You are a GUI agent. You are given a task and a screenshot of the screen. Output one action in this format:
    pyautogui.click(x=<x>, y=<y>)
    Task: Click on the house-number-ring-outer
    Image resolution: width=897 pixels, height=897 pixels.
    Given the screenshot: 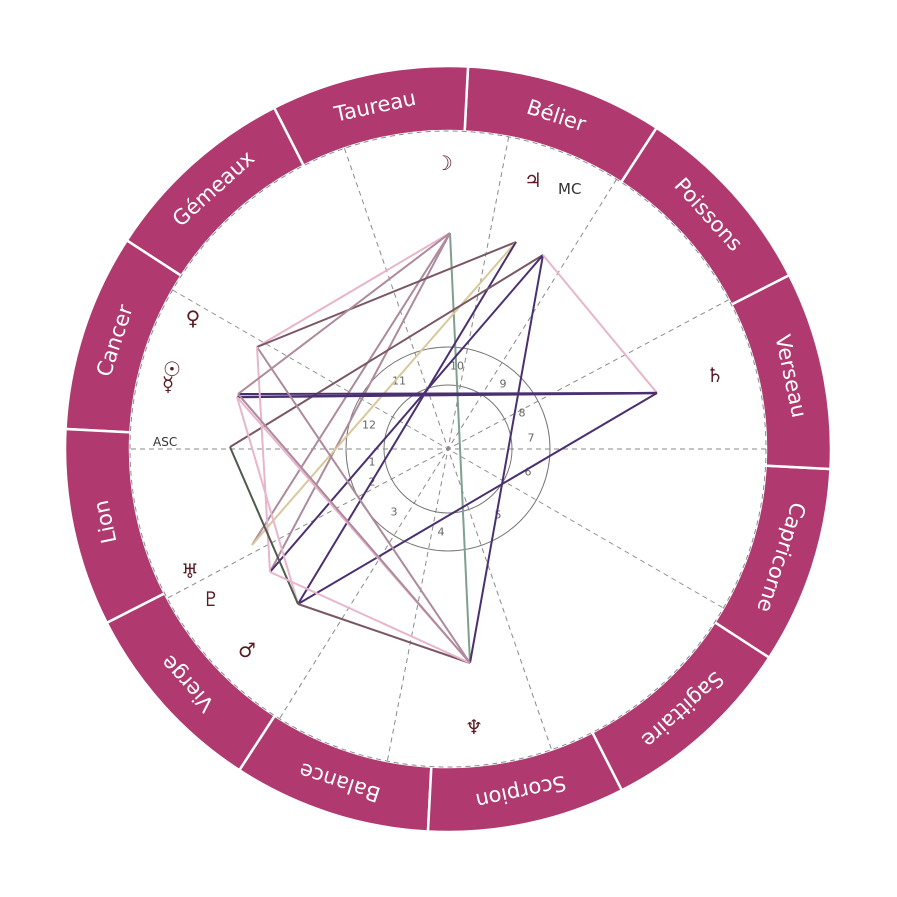 What is the action you would take?
    pyautogui.click(x=448, y=449)
    